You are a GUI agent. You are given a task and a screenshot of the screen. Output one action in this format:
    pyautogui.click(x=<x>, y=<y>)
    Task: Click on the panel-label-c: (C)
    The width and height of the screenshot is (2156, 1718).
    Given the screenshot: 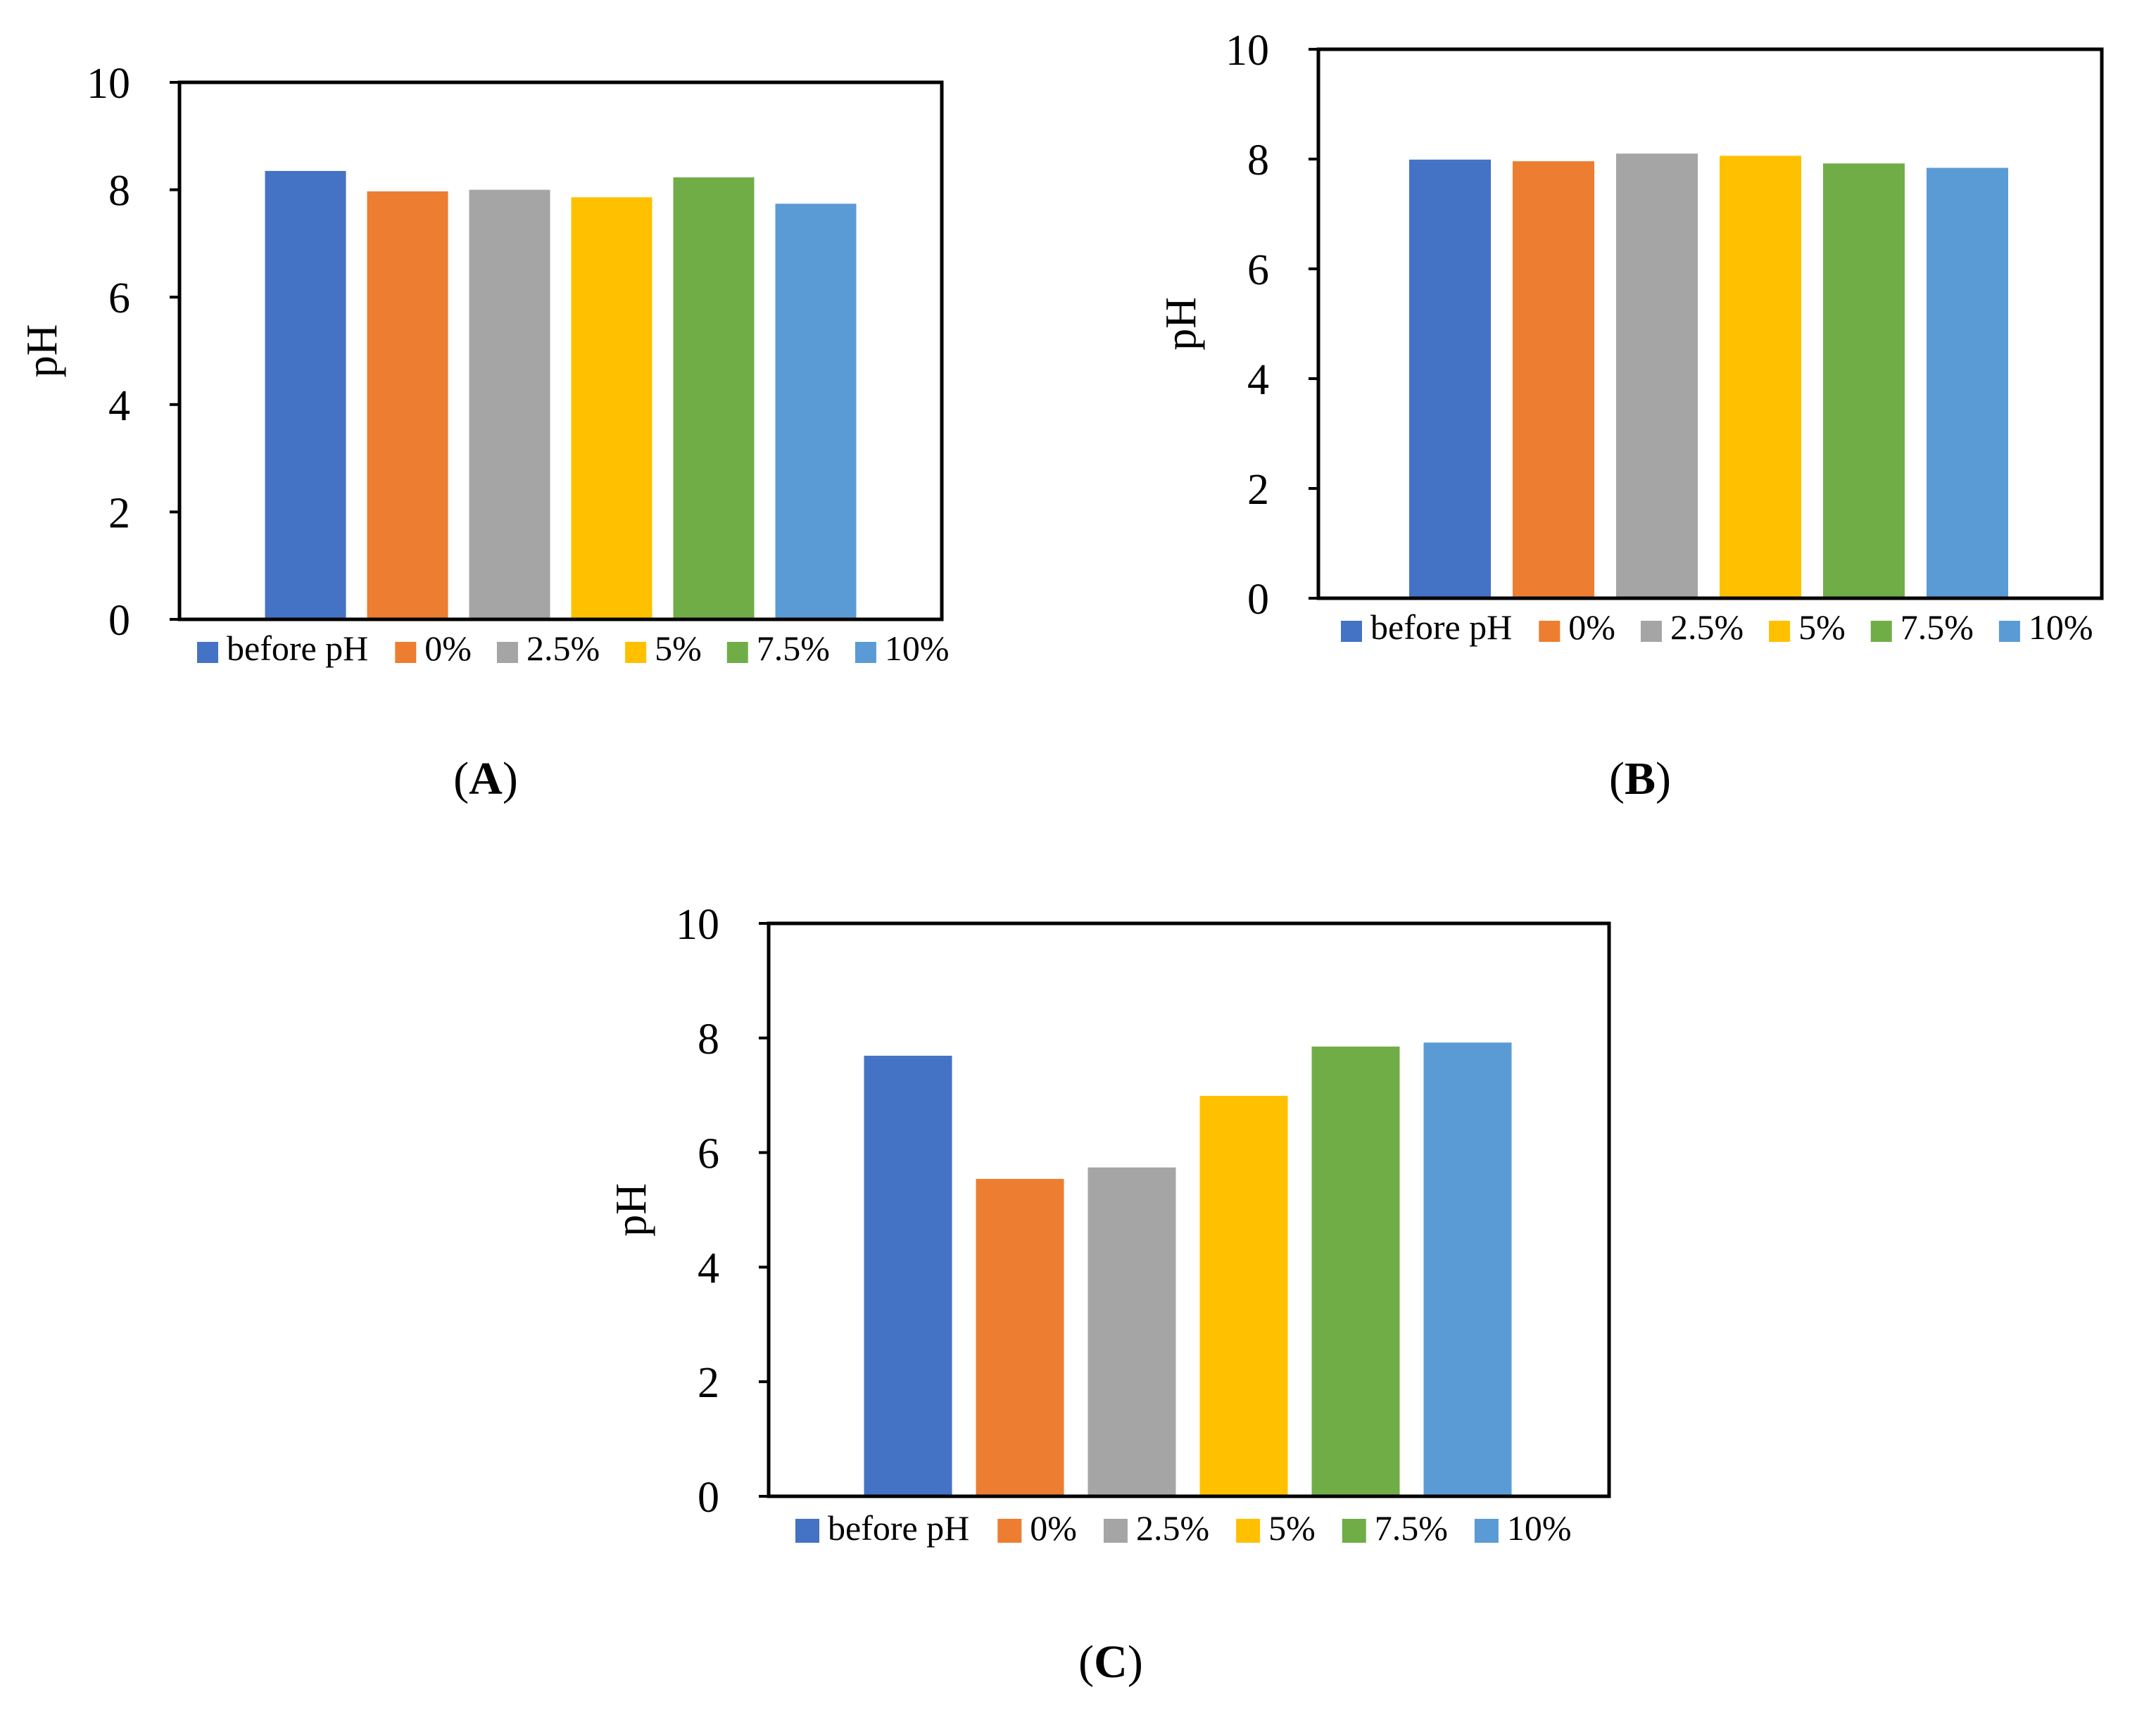 What is the action you would take?
    pyautogui.click(x=1110, y=1662)
    